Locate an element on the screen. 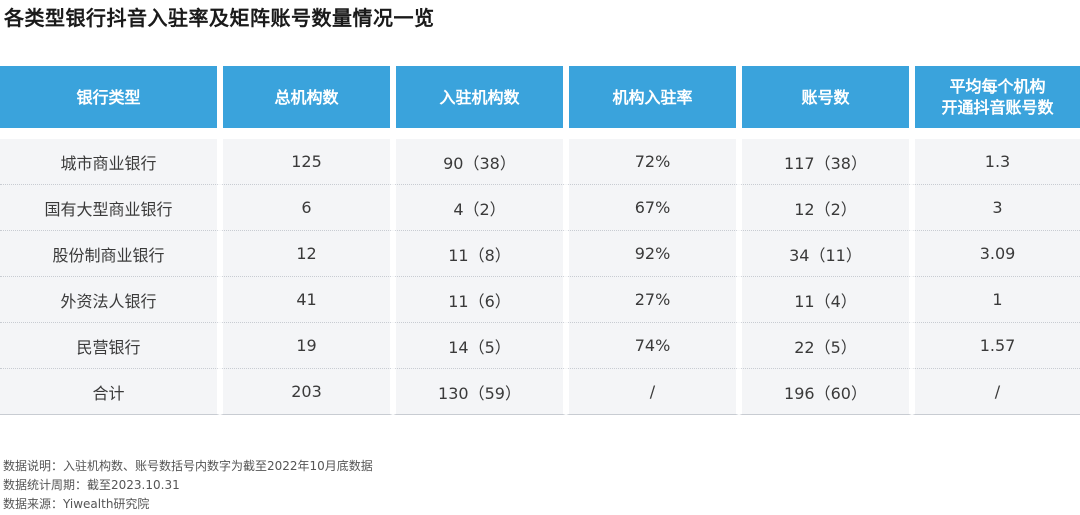  cell-accounts: 22（5） is located at coordinates (825, 346).